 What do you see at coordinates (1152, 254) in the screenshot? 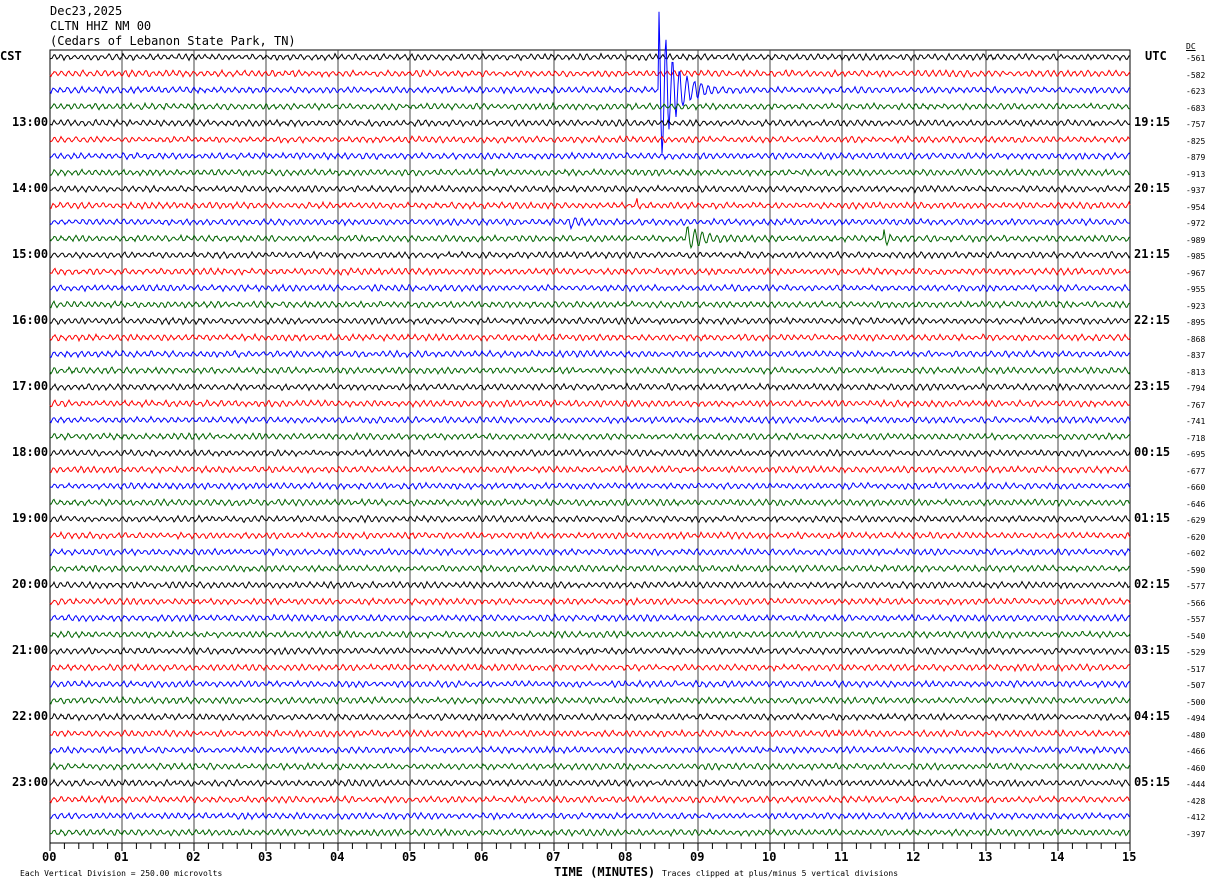
I see `right-hour-label: 21:15` at bounding box center [1152, 254].